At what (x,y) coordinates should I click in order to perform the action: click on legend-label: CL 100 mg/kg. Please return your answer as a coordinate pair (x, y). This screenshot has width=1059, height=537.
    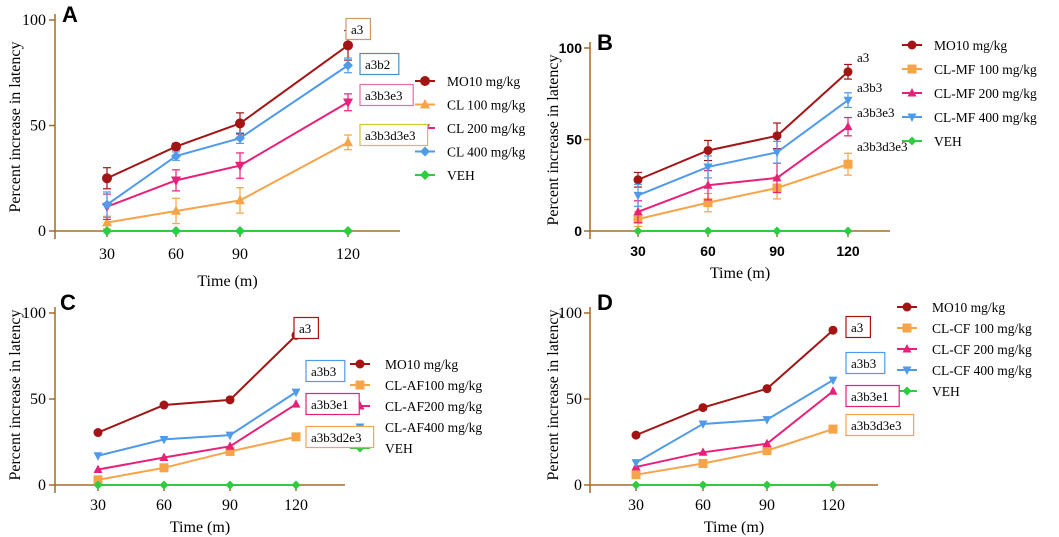
    Looking at the image, I should click on (486, 105).